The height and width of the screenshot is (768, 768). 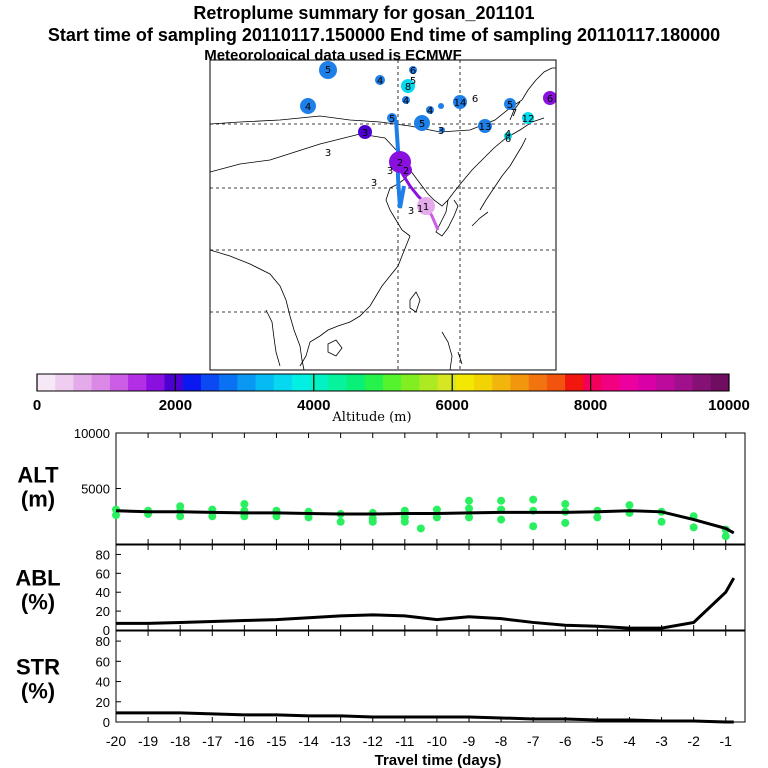 I want to click on plume-label: 8, so click(x=408, y=87).